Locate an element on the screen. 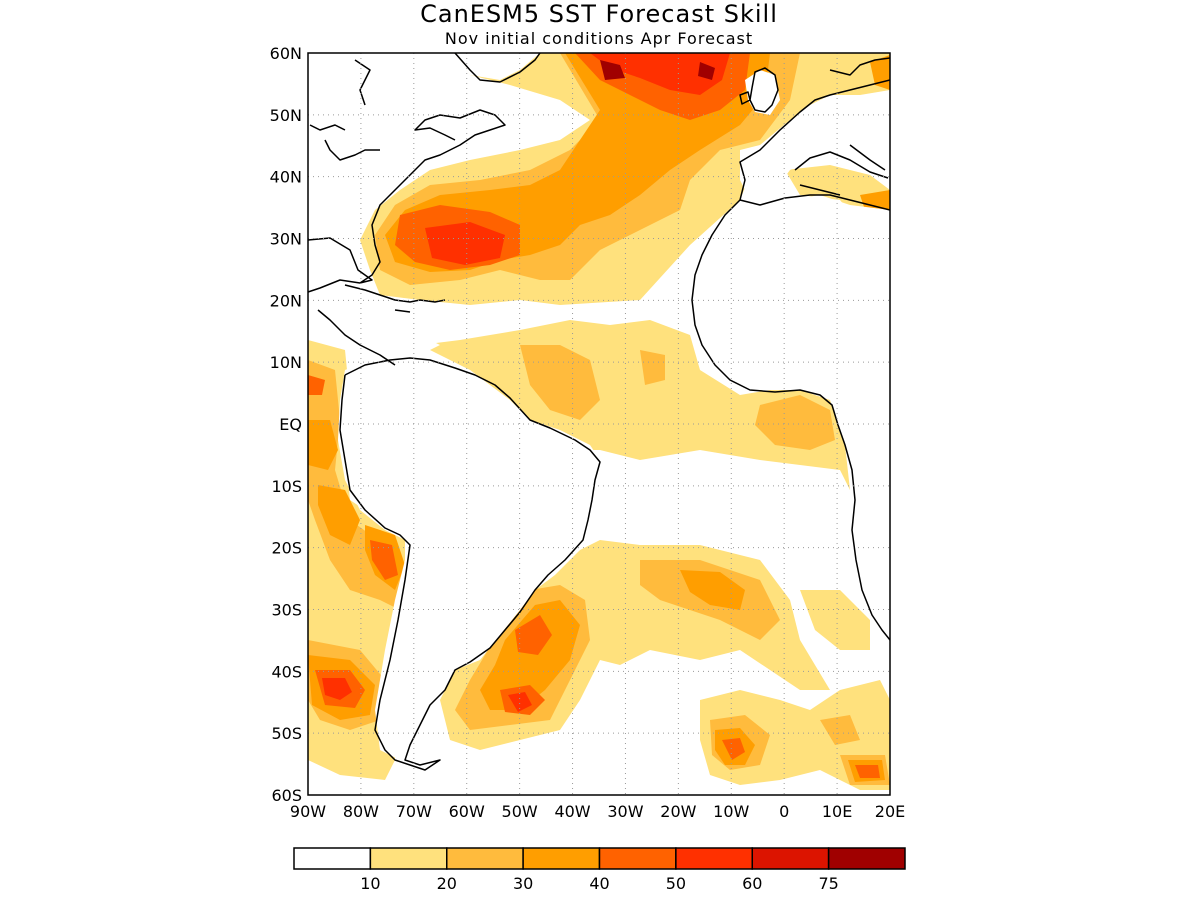 The width and height of the screenshot is (1200, 900). skill-region-southwest-l4 is located at coordinates (526, 665).